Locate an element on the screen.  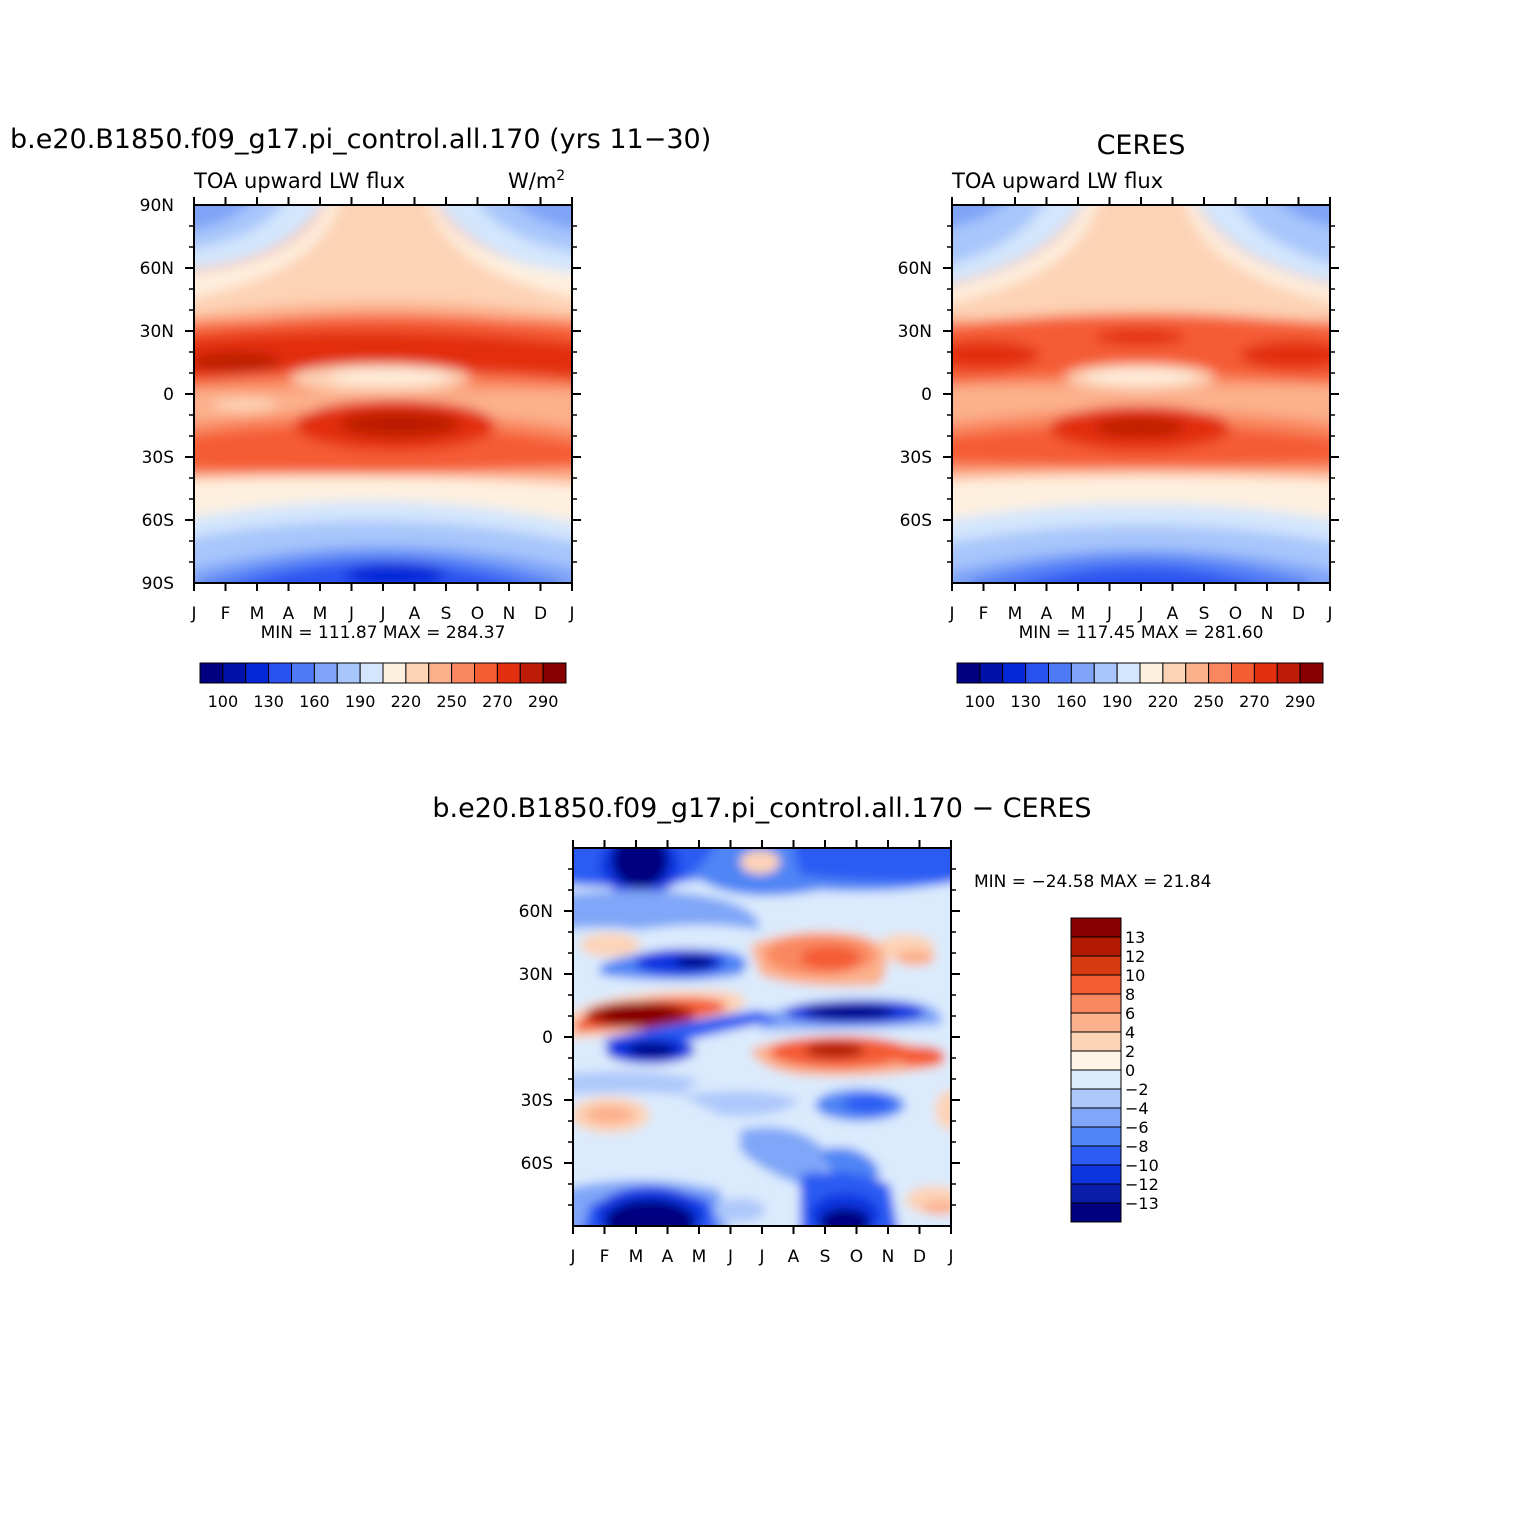
colorbar-label: 250 is located at coordinates (451, 701).